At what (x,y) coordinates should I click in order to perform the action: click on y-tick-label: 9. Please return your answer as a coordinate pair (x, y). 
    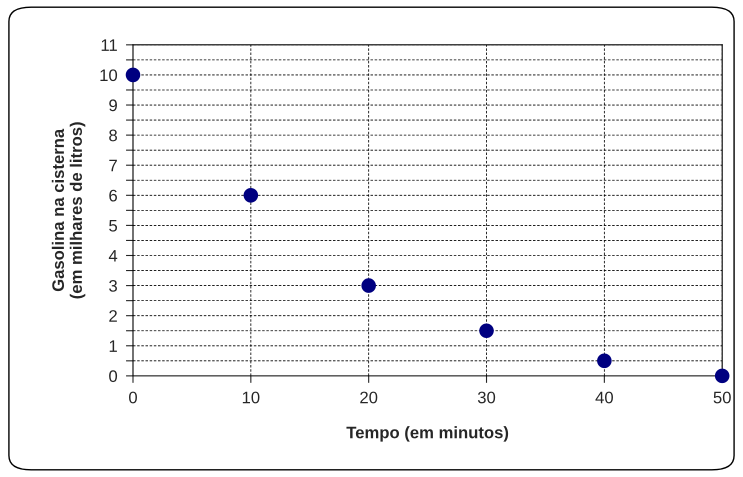
    Looking at the image, I should click on (113, 105).